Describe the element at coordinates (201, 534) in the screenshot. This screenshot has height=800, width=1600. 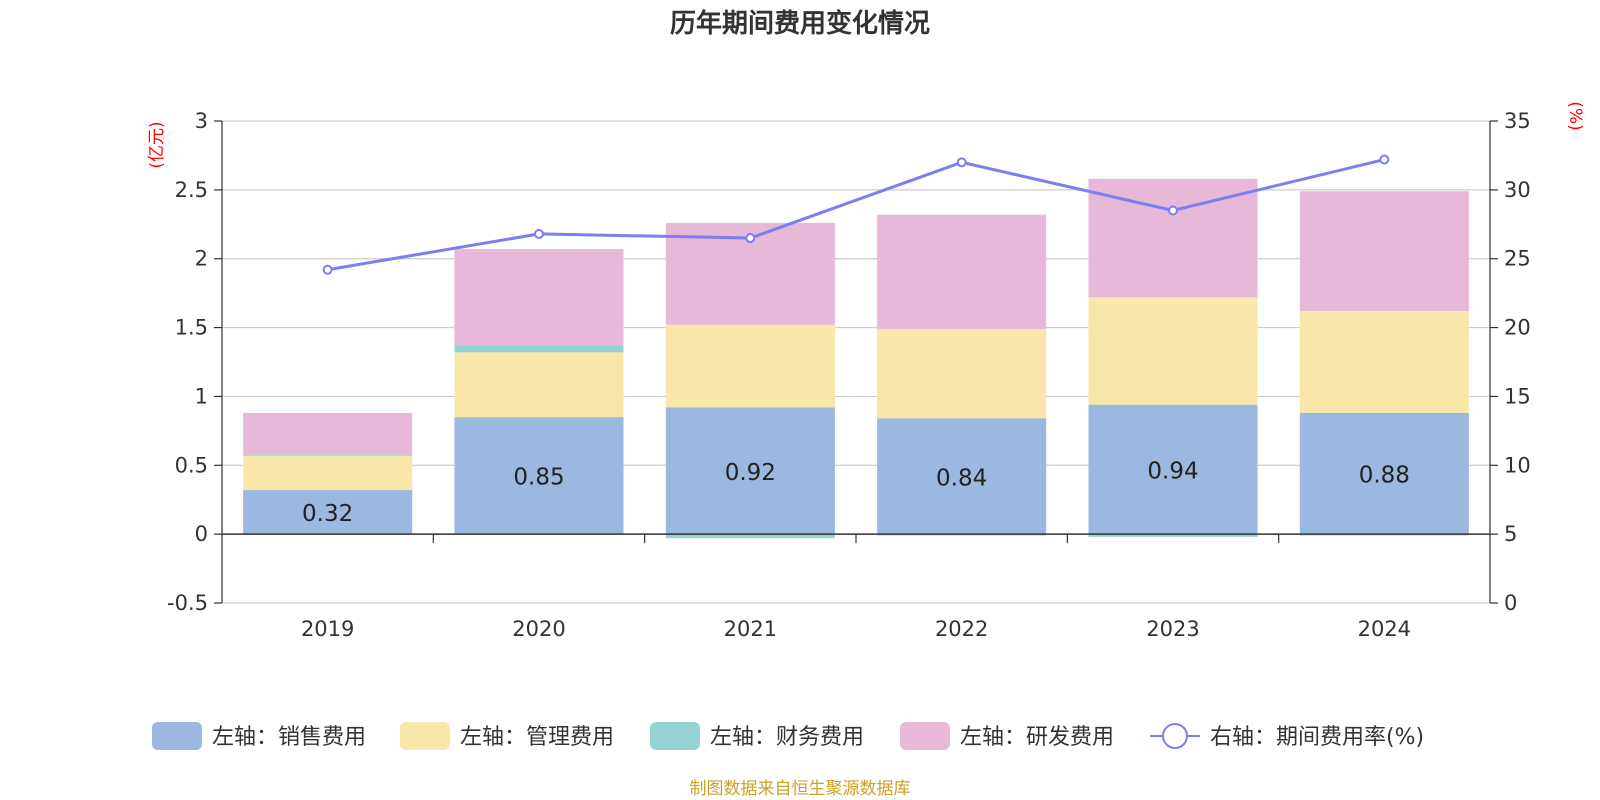
I see `left-axis-tick-label: 0` at that location.